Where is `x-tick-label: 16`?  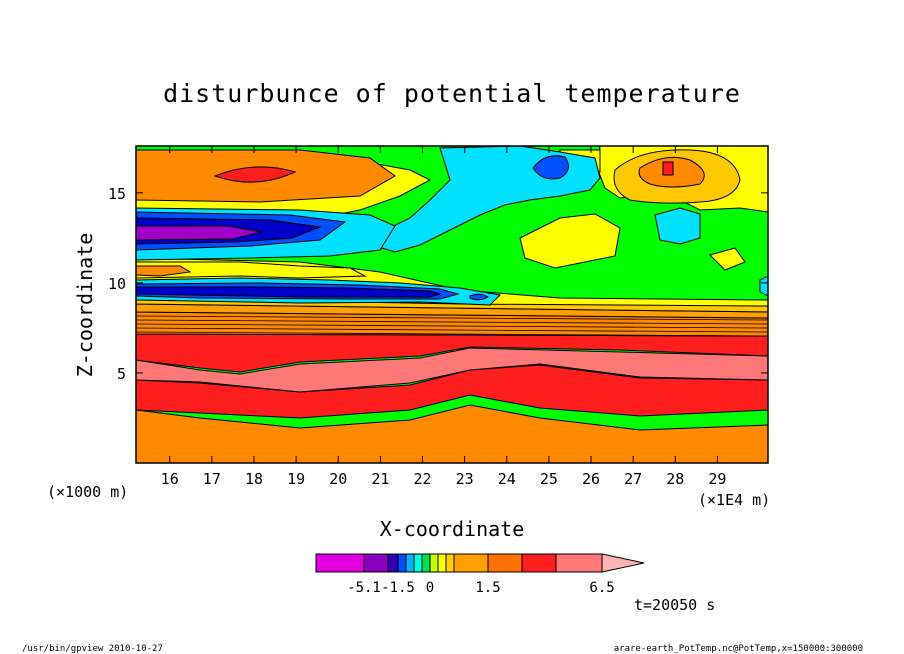 x-tick-label: 16 is located at coordinates (170, 479).